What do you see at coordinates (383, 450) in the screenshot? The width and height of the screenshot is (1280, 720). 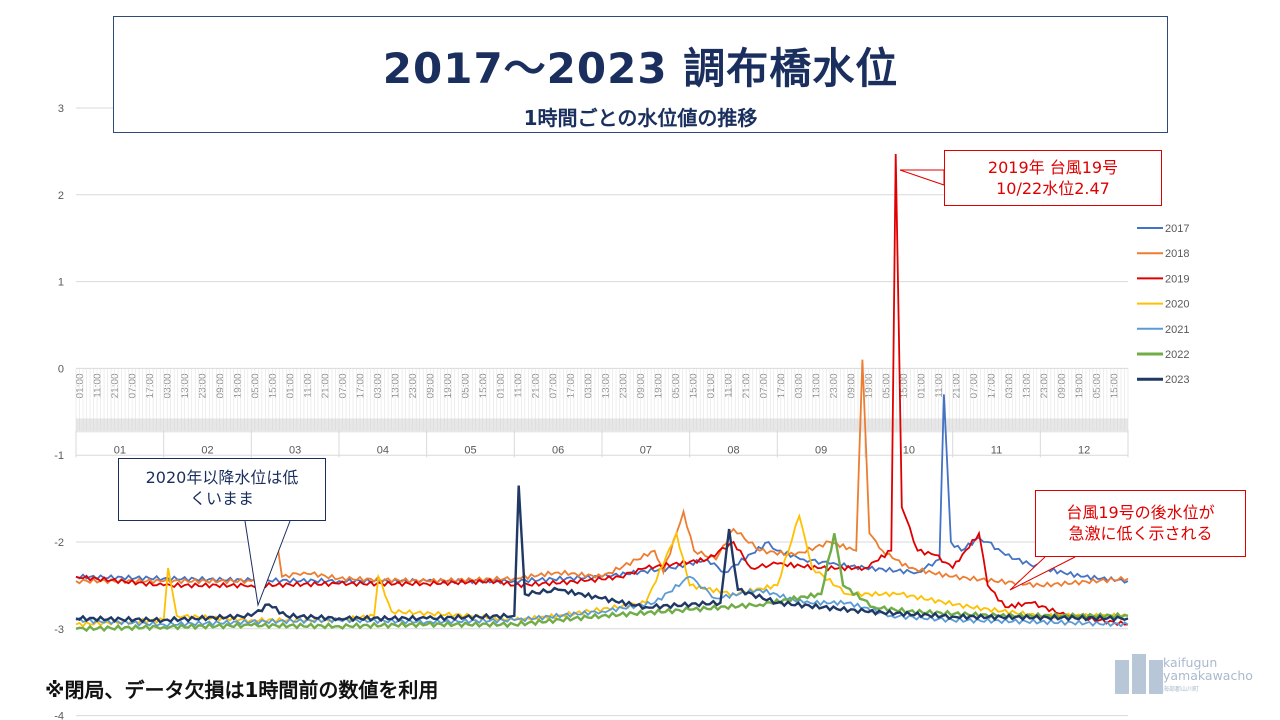 I see `month-label: 04` at bounding box center [383, 450].